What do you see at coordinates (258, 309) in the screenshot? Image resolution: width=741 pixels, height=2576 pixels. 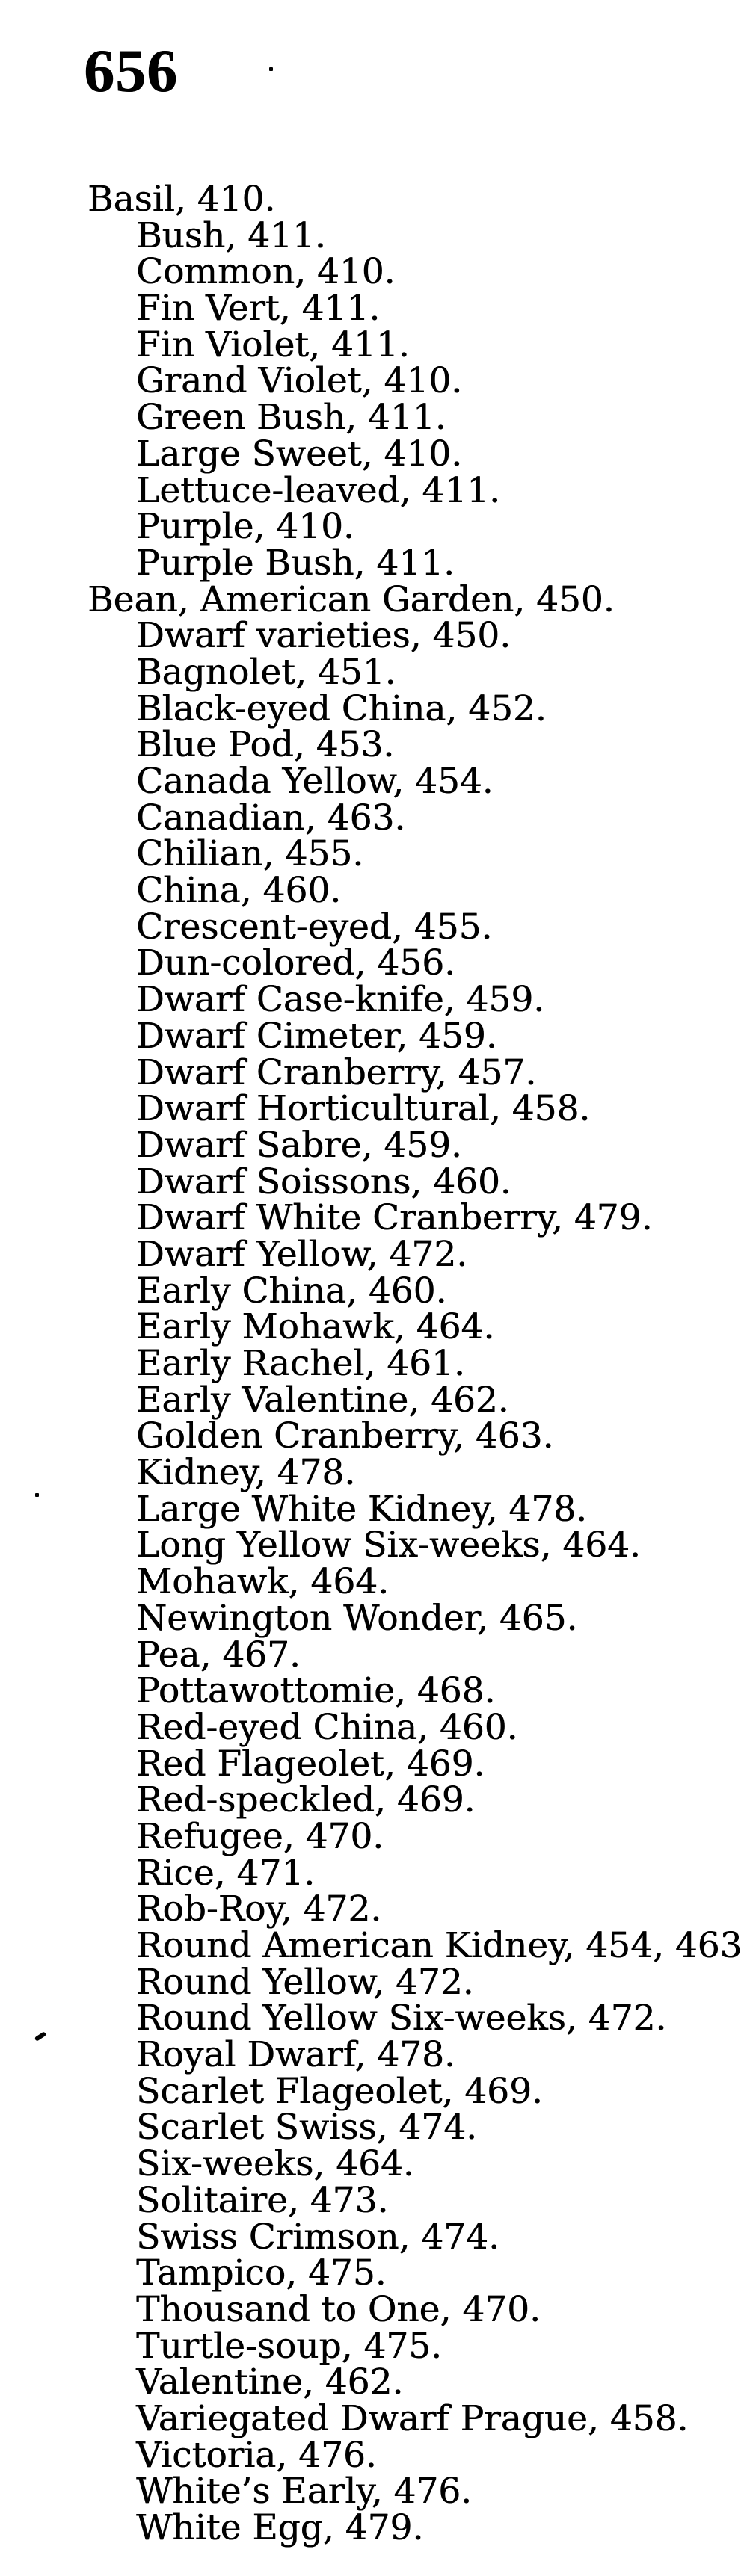 I see `index-entry: Fin Vert, 411.` at bounding box center [258, 309].